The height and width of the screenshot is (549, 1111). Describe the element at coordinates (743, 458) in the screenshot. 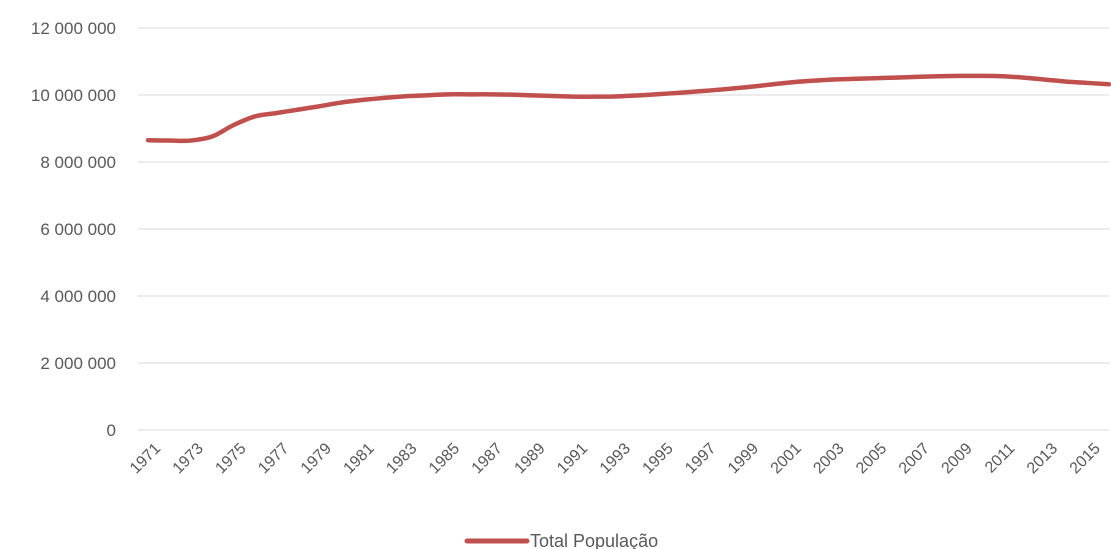

I see `x-tick-label: 1999` at that location.